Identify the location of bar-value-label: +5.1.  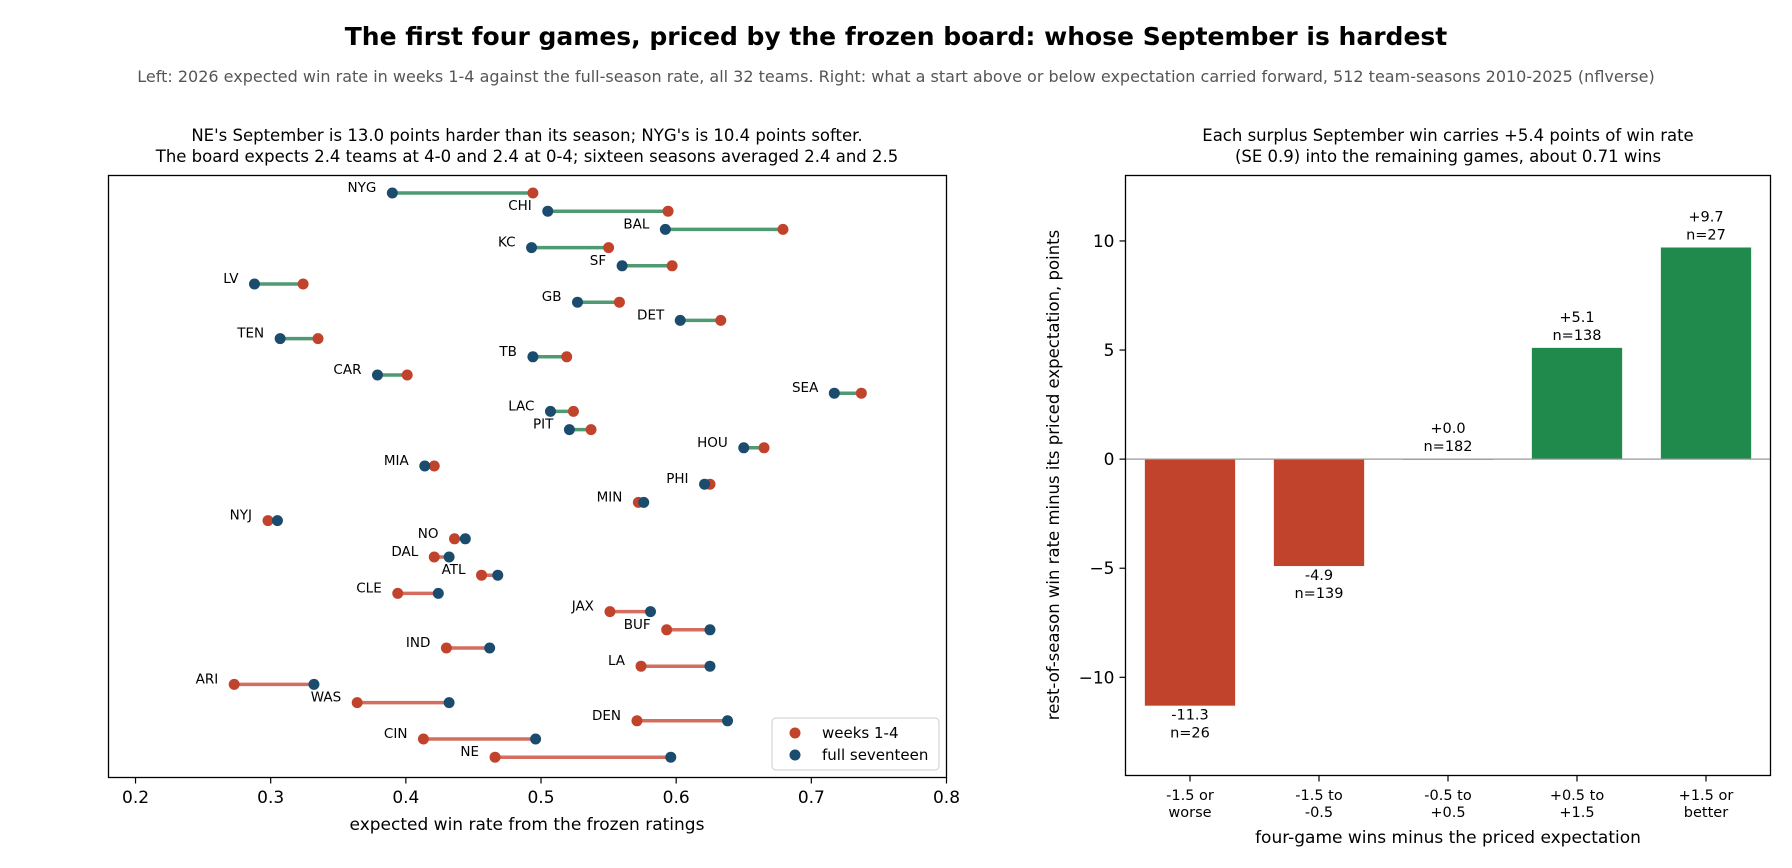
(1576, 318).